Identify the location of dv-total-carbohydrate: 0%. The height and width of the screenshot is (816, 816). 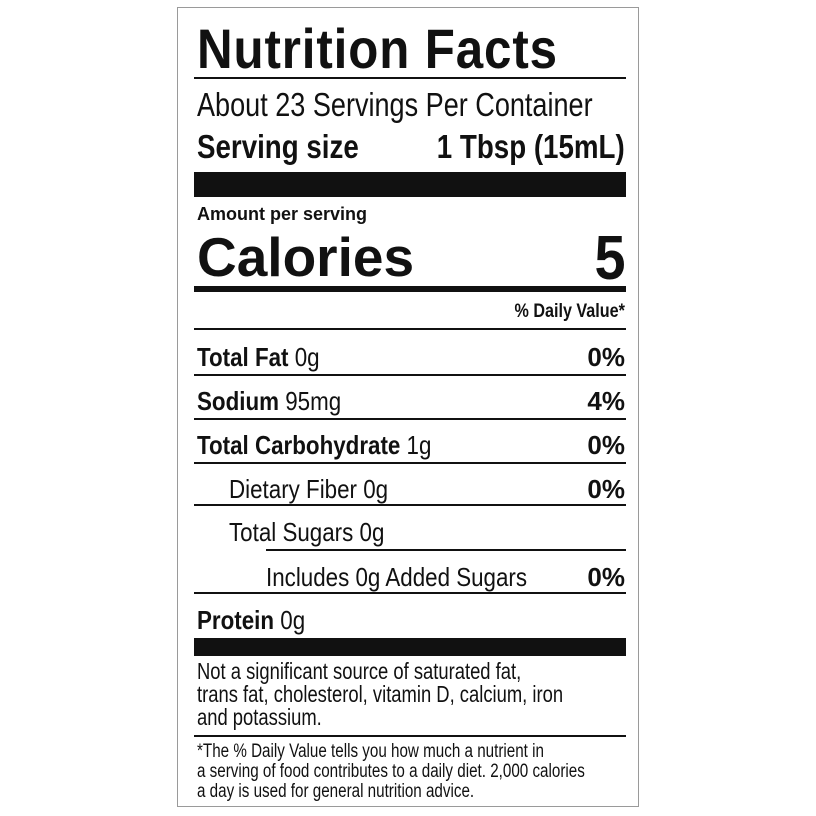
(606, 445).